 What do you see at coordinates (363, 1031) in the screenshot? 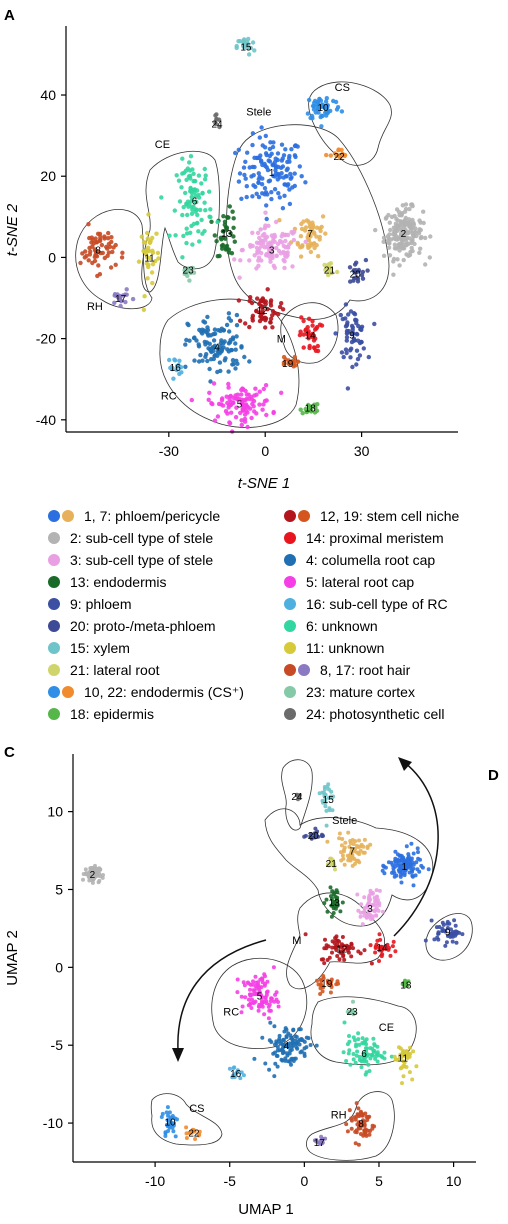
I see `region-outline-ce` at bounding box center [363, 1031].